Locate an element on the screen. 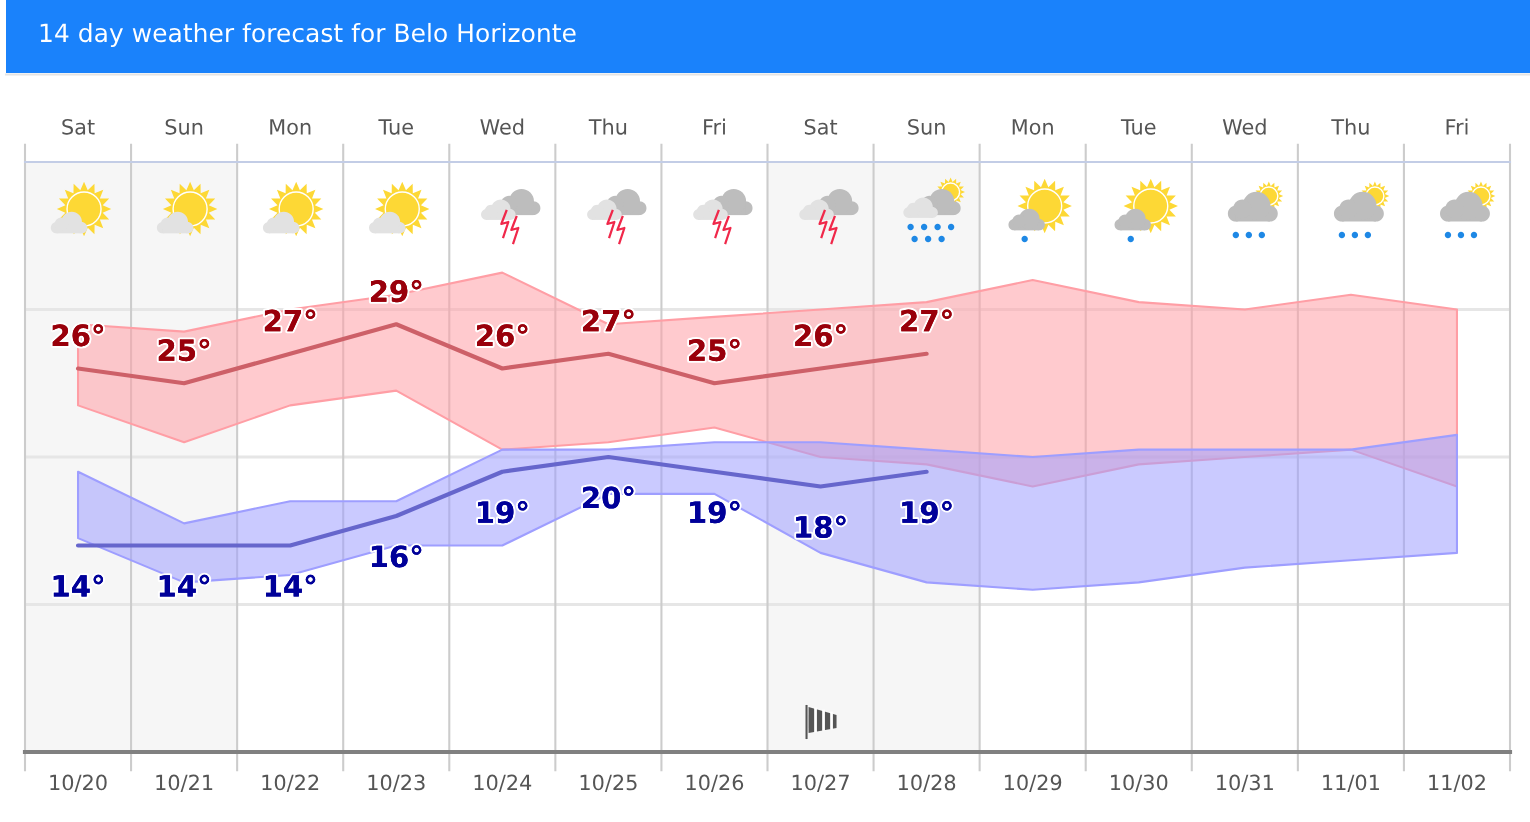  x-tick-label: 10/28 is located at coordinates (927, 783).